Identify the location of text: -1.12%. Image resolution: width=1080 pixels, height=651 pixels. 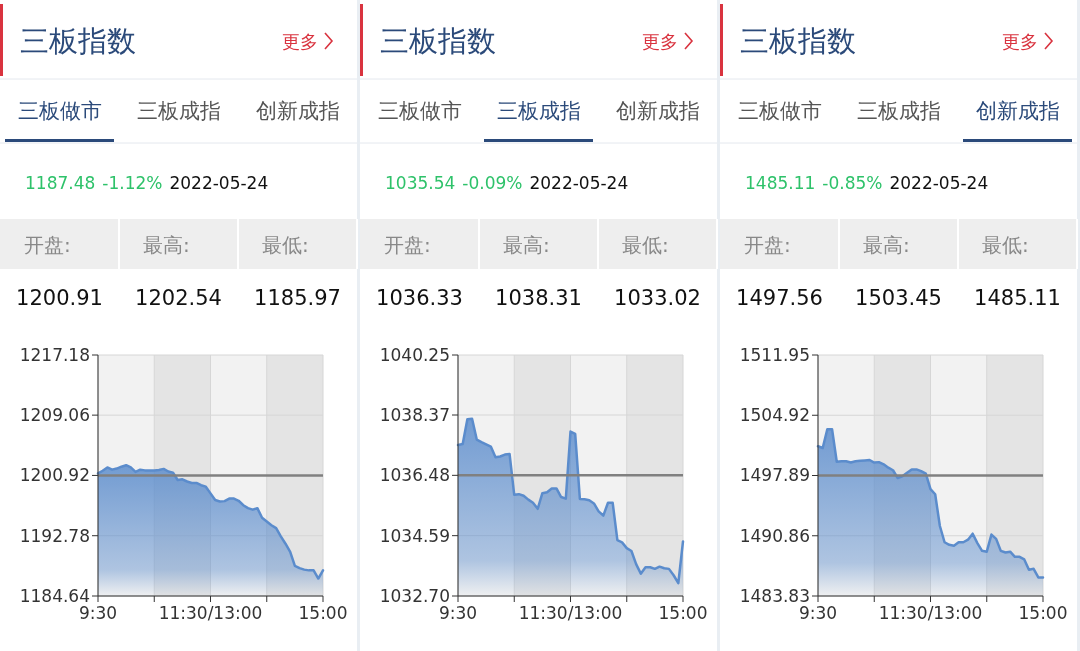
(132, 183).